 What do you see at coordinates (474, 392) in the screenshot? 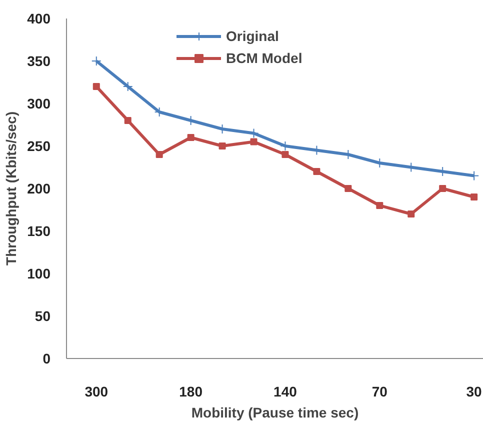
I see `x-tick-label: 30` at bounding box center [474, 392].